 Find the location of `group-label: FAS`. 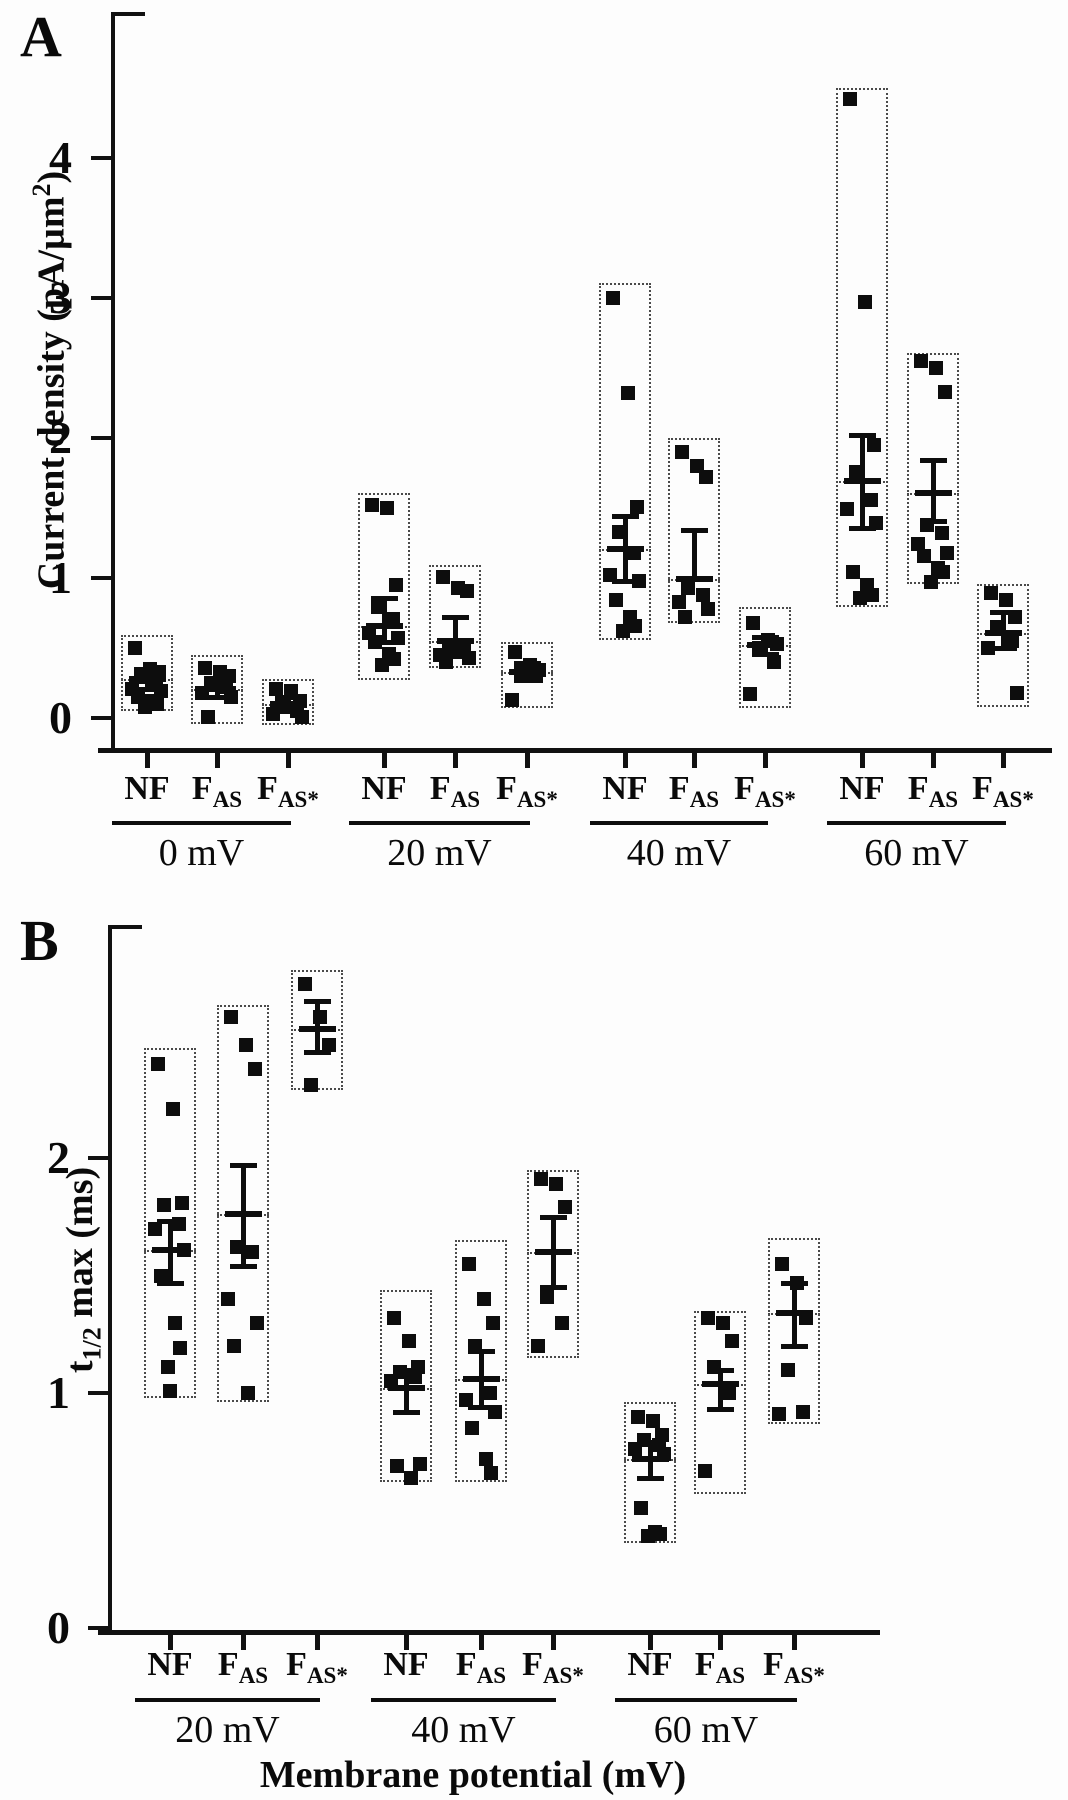

group-label: FAS is located at coordinates (694, 791).